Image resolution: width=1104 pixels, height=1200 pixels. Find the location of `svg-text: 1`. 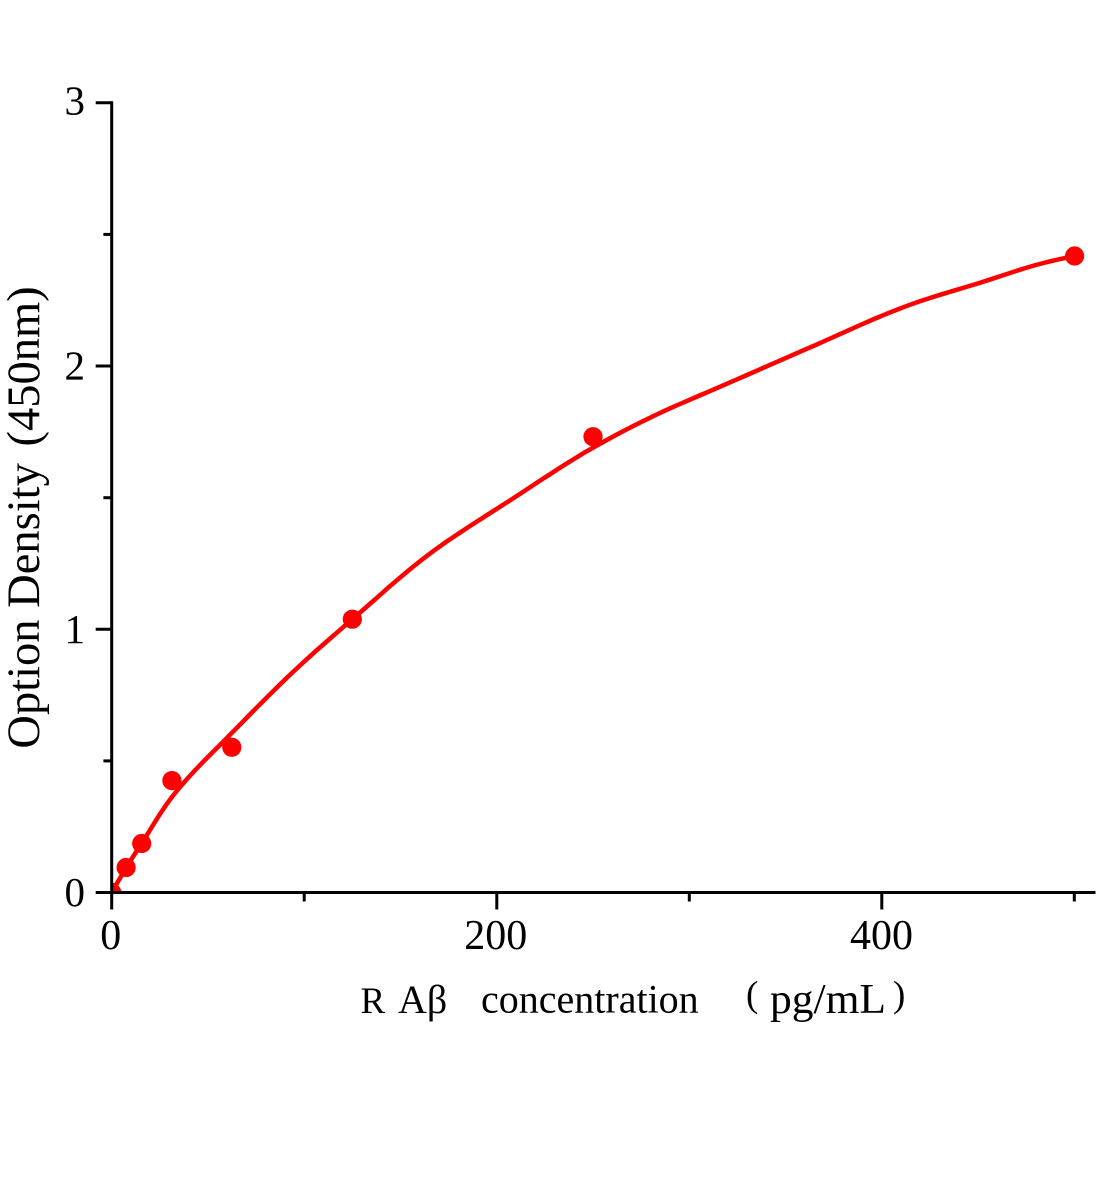

svg-text: 1 is located at coordinates (75, 629).